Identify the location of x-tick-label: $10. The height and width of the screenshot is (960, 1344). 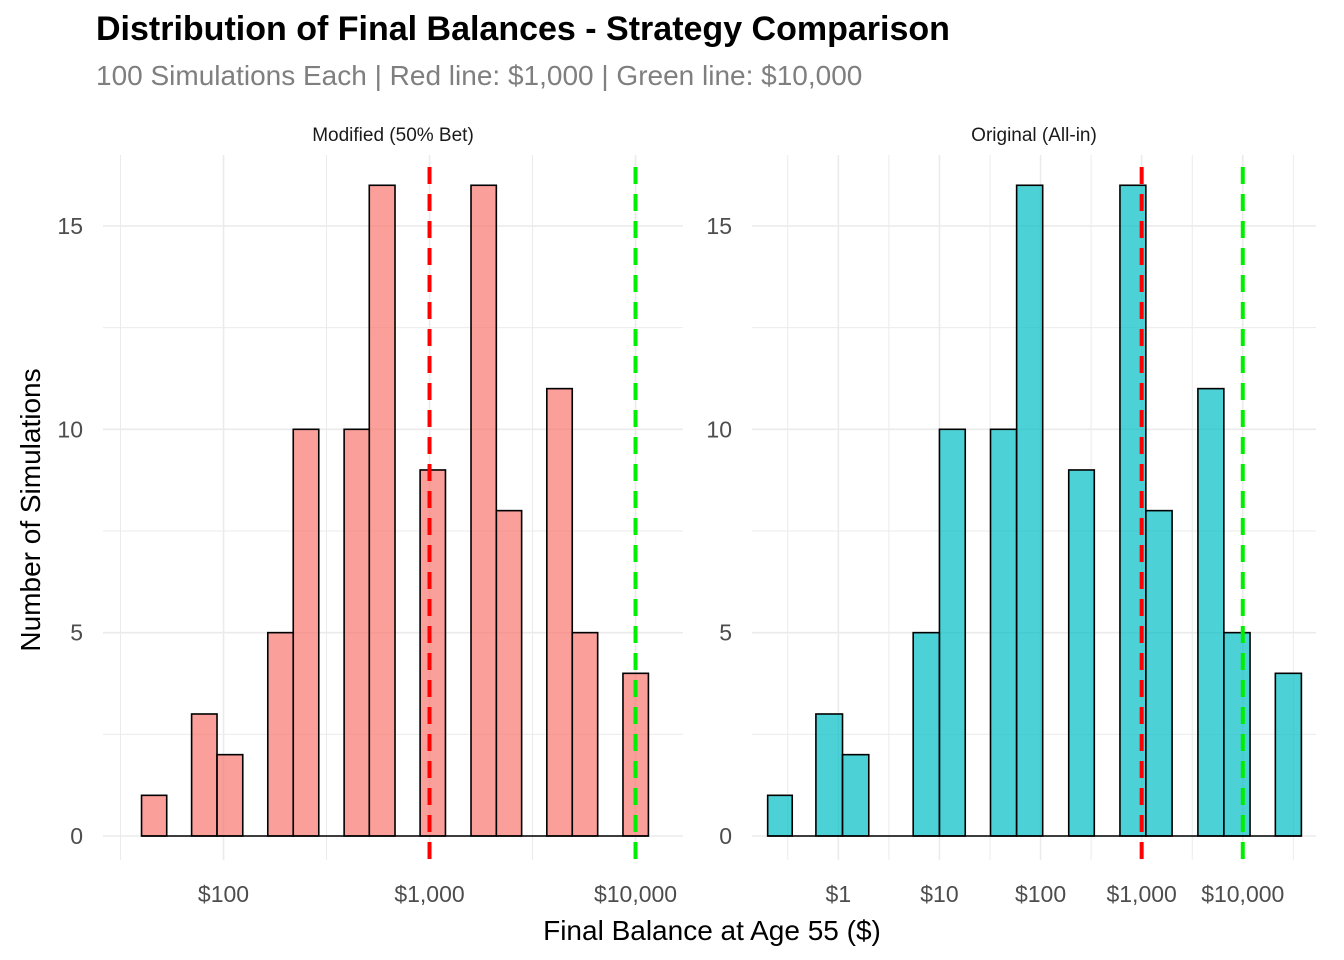
(939, 894).